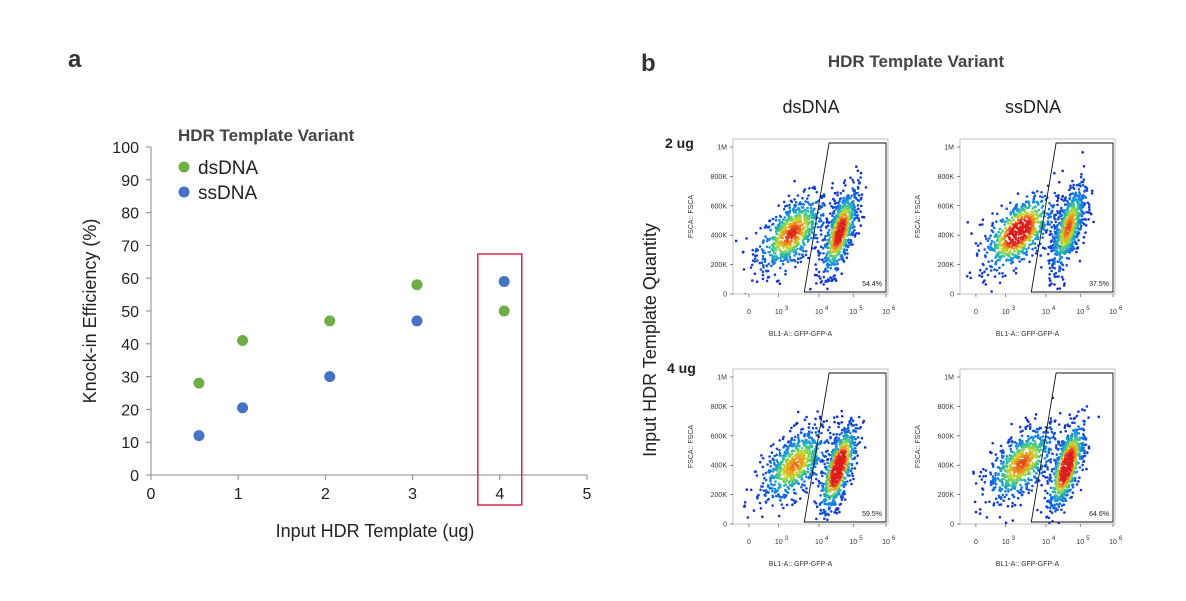 Image resolution: width=1186 pixels, height=601 pixels. What do you see at coordinates (1028, 334) in the screenshot?
I see `facs-x-axis-label: BL1-A:: GFP-GFP-A` at bounding box center [1028, 334].